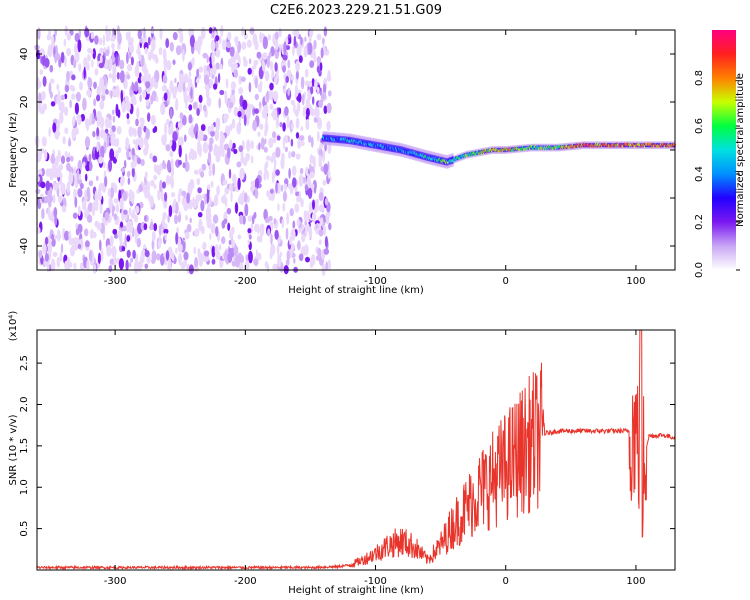  I want to click on snr-y-tick-label: 2.5, so click(24, 363).